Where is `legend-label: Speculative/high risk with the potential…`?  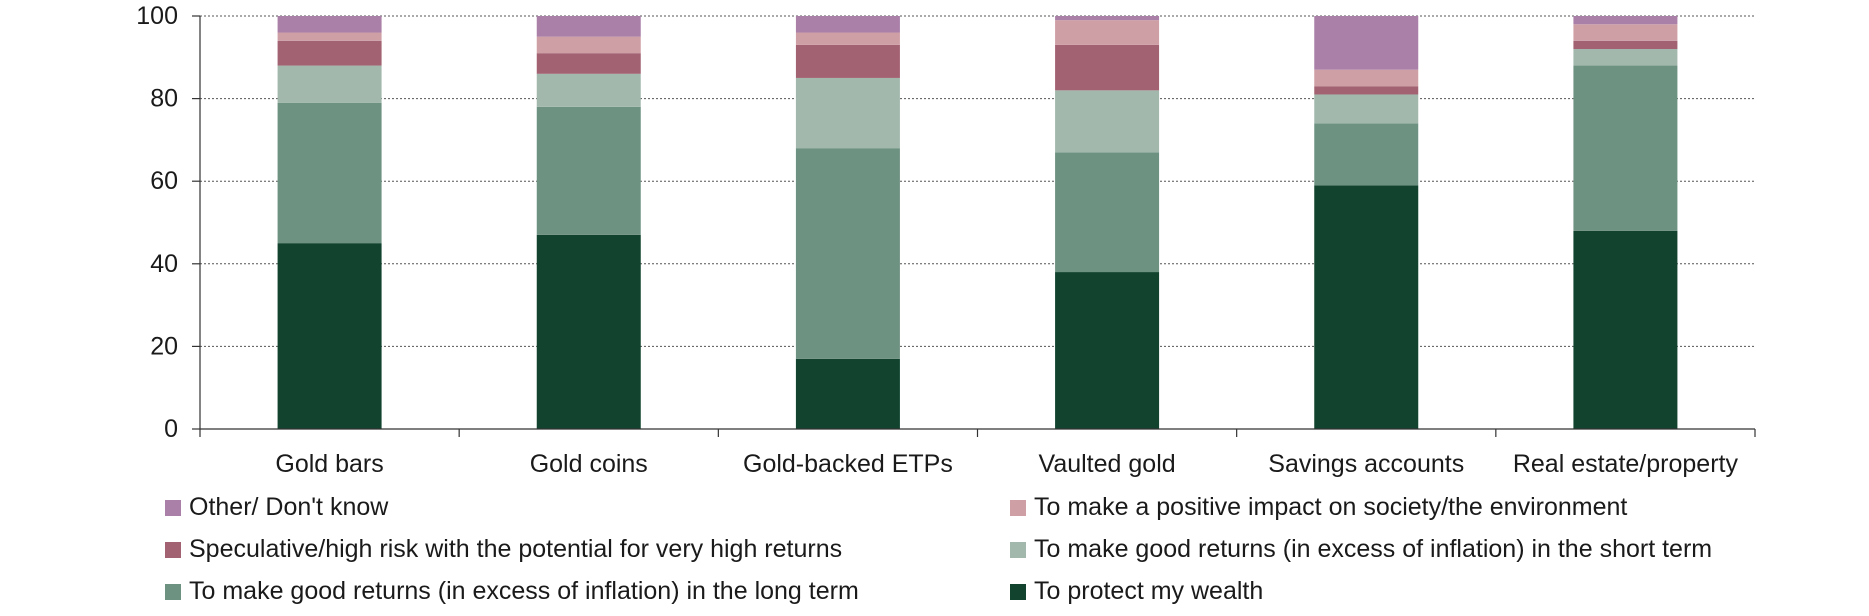 legend-label: Speculative/high risk with the potential… is located at coordinates (516, 549).